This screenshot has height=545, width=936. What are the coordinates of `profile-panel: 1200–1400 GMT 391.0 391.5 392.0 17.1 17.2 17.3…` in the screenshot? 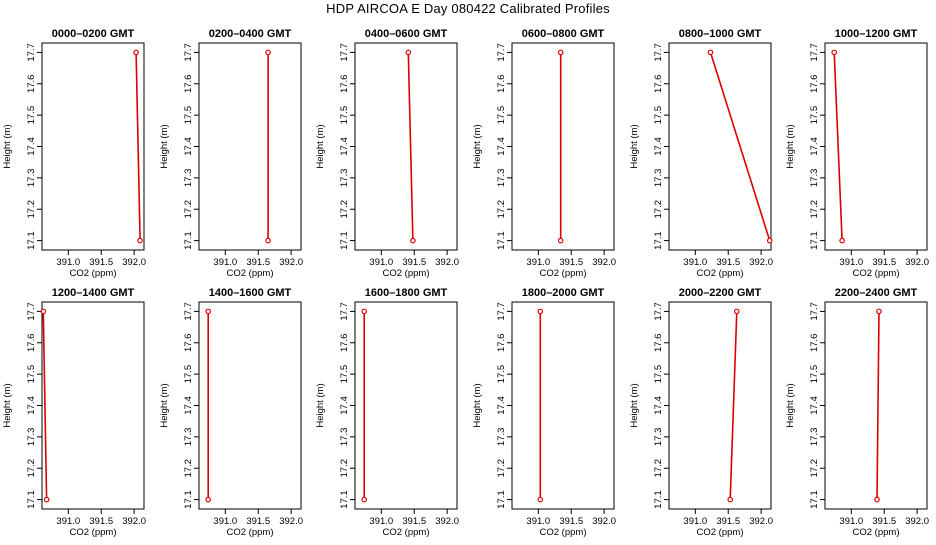 It's located at (74, 412).